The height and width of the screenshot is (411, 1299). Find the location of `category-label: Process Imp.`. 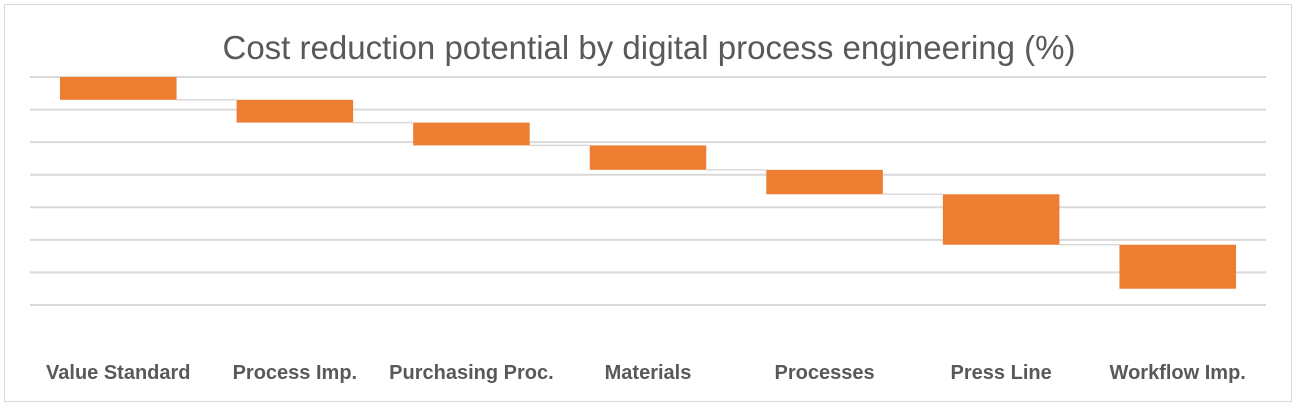

category-label: Process Imp. is located at coordinates (295, 373).